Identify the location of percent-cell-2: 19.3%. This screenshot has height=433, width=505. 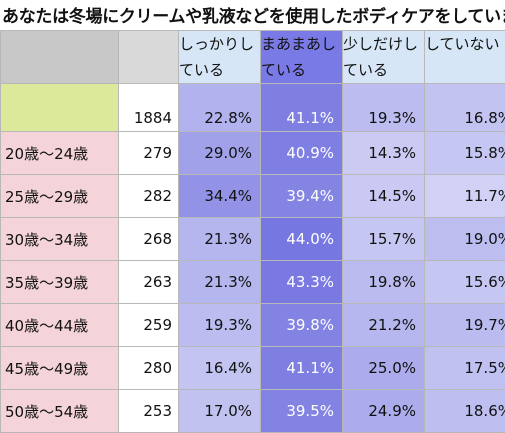
(384, 108).